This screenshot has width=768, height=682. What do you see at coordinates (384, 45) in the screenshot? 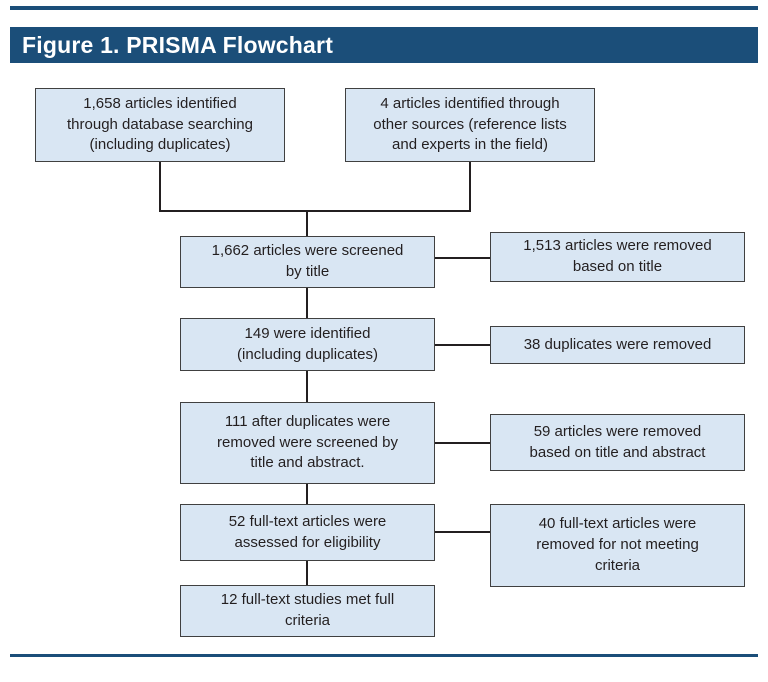
I see `figure-title-bar: Figure 1. PRISMA Flowchart` at bounding box center [384, 45].